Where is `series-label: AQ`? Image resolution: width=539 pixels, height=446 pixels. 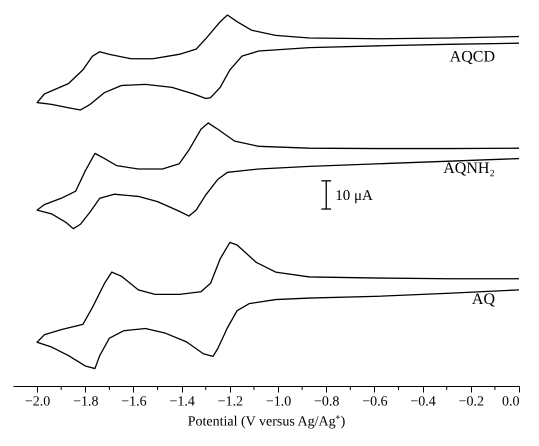 series-label: AQ is located at coordinates (484, 299).